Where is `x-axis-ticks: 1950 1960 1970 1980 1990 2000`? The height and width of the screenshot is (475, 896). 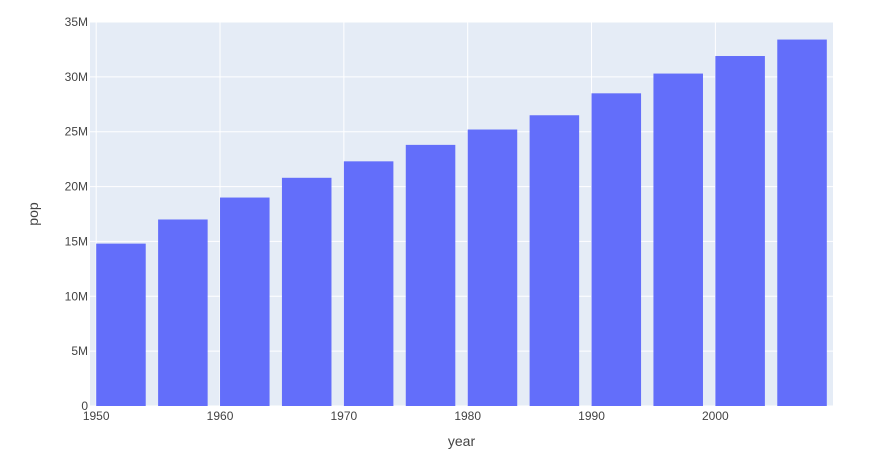
x-axis-ticks: 1950 1960 1970 1980 1990 2000 is located at coordinates (406, 416).